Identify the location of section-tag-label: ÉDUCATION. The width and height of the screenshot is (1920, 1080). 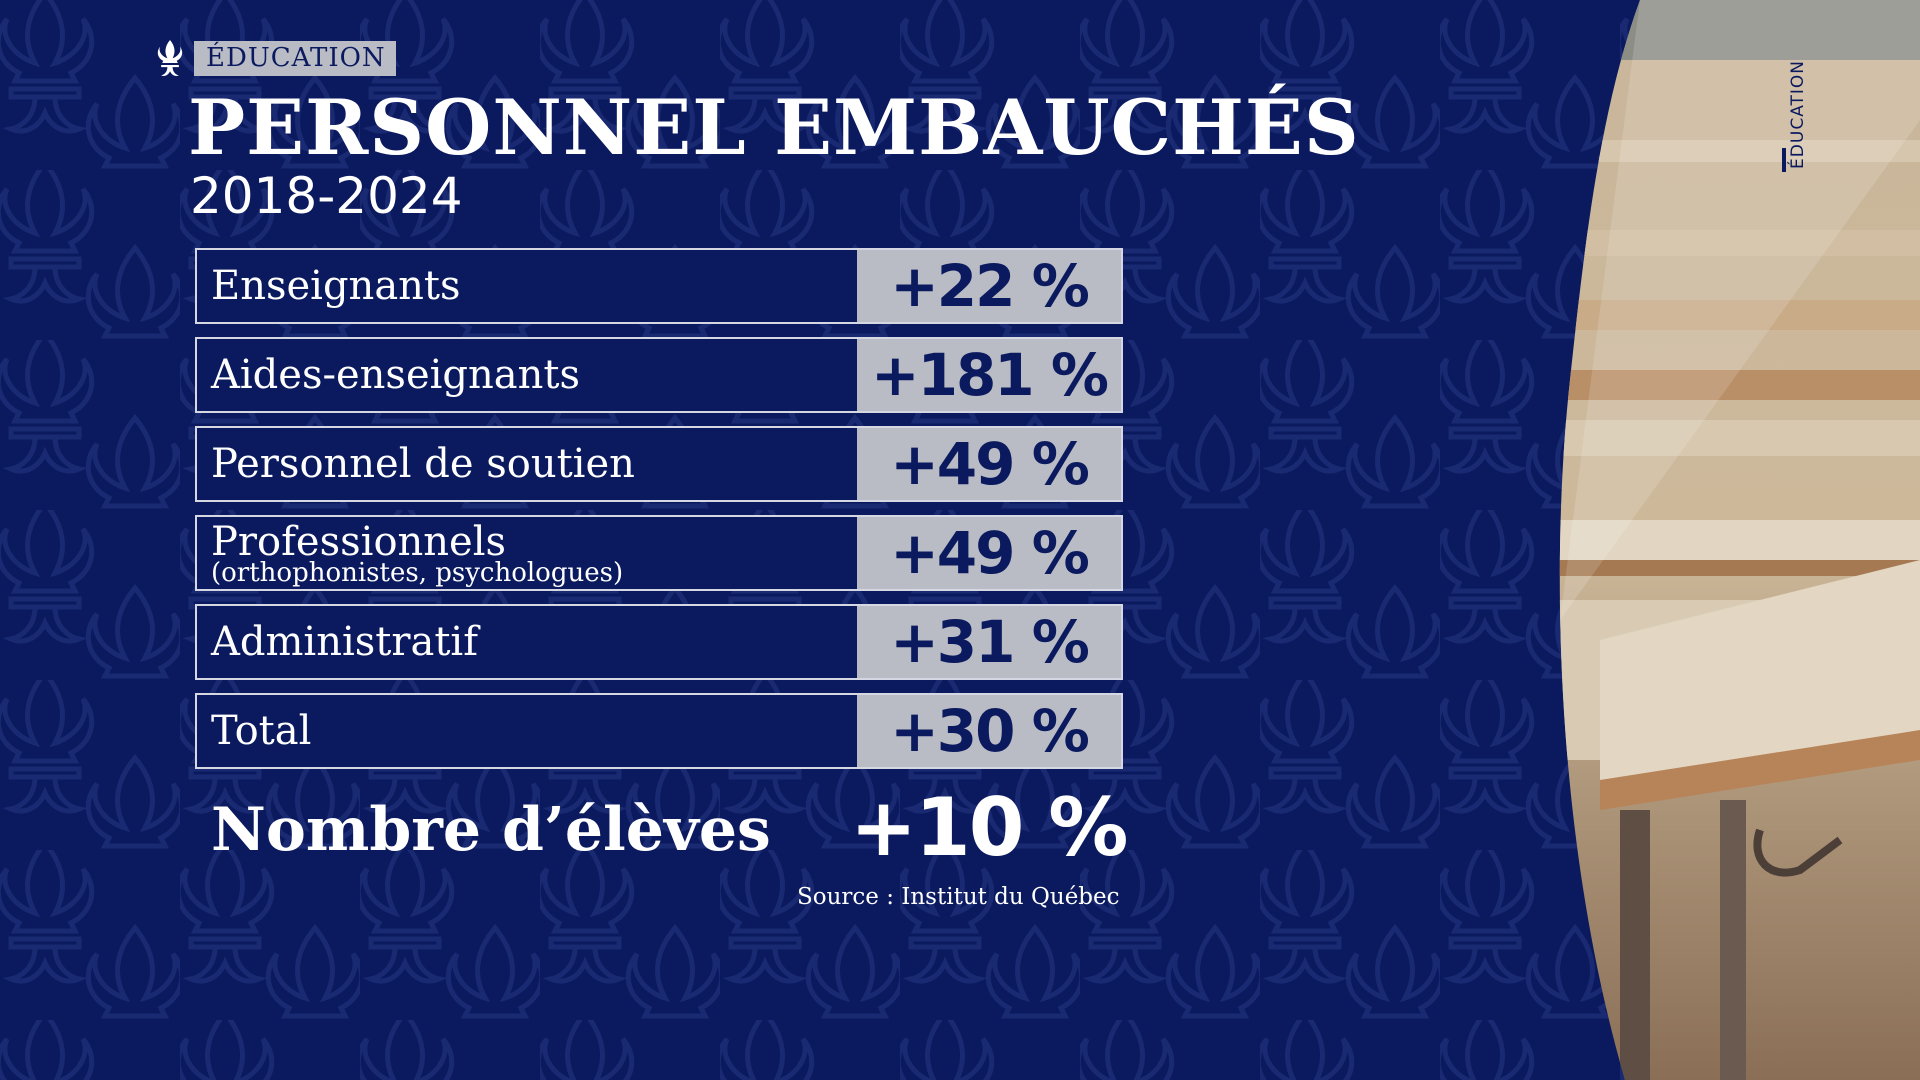
(295, 58).